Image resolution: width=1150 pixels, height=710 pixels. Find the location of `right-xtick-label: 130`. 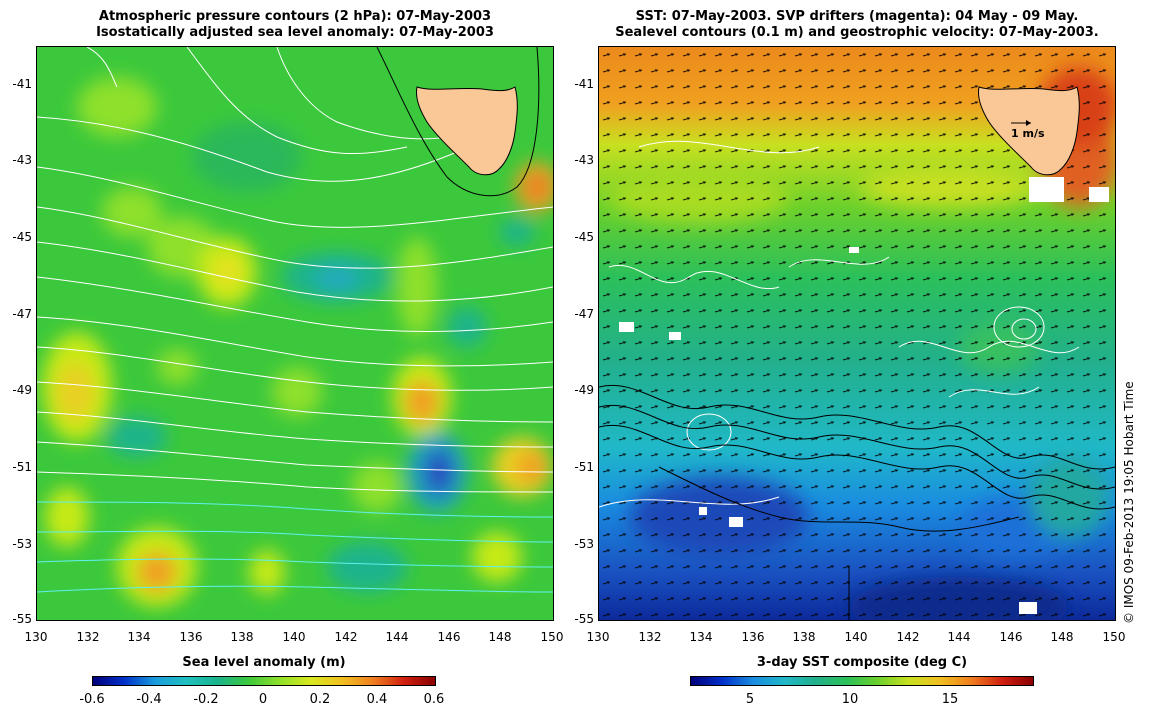

right-xtick-label: 130 is located at coordinates (598, 637).